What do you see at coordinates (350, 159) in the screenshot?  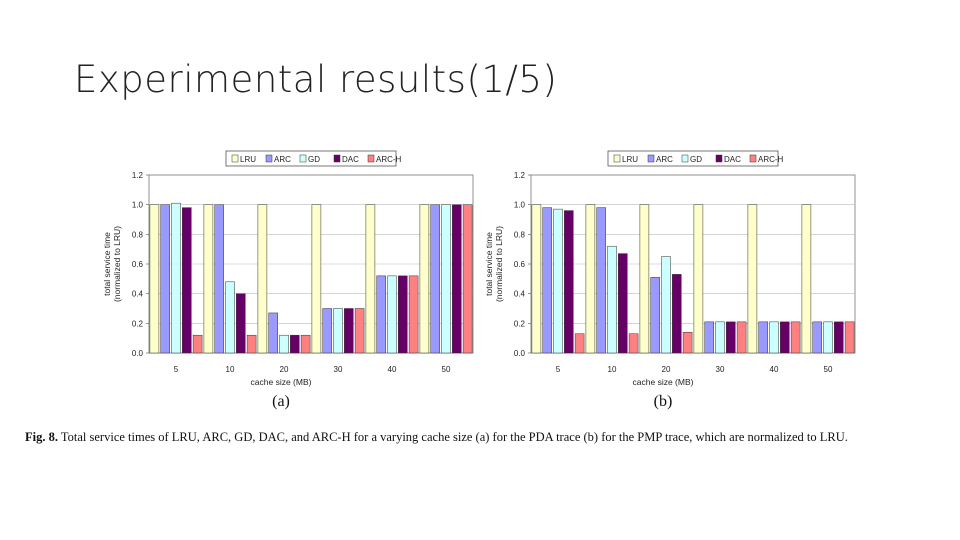 I see `legend-label: DAC` at bounding box center [350, 159].